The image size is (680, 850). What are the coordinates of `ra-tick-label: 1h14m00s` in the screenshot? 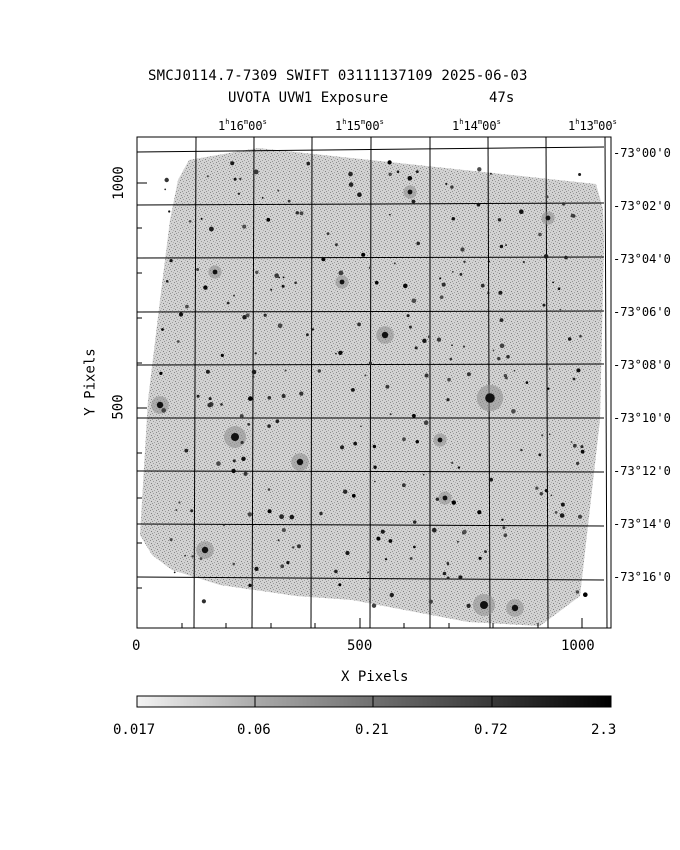 It's located at (476, 126).